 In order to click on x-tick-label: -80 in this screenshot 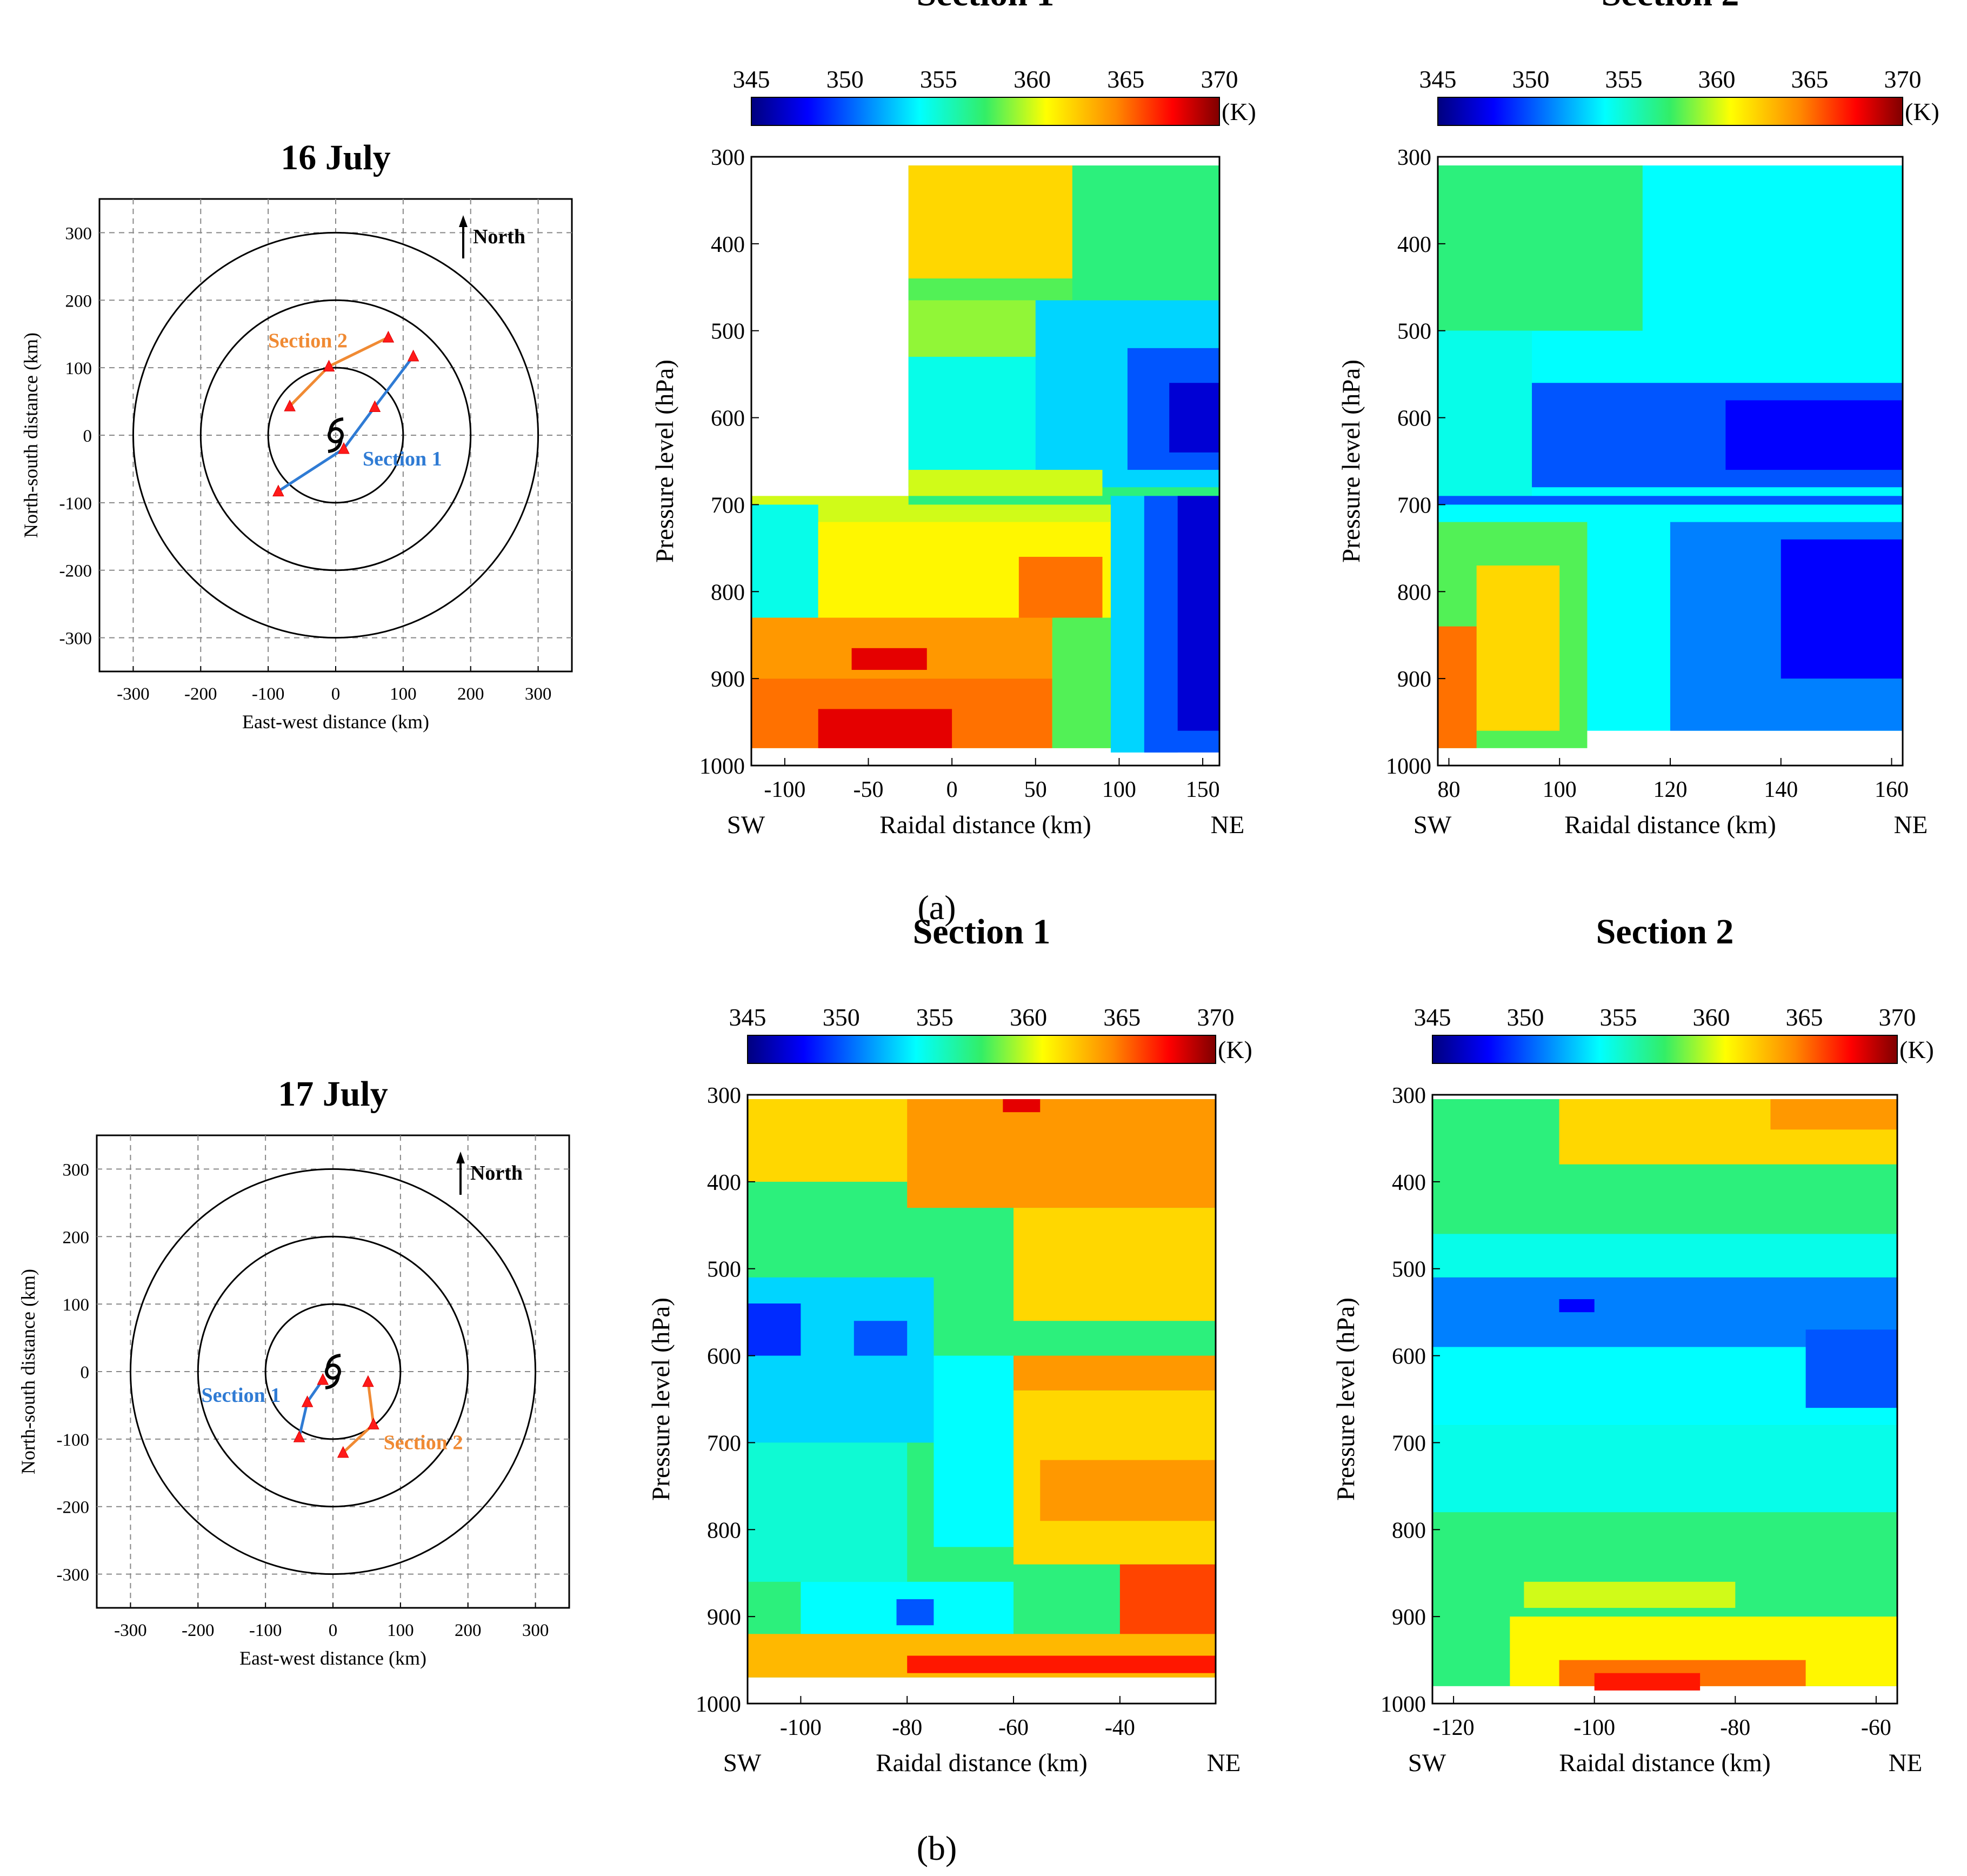, I will do `click(1735, 1727)`.